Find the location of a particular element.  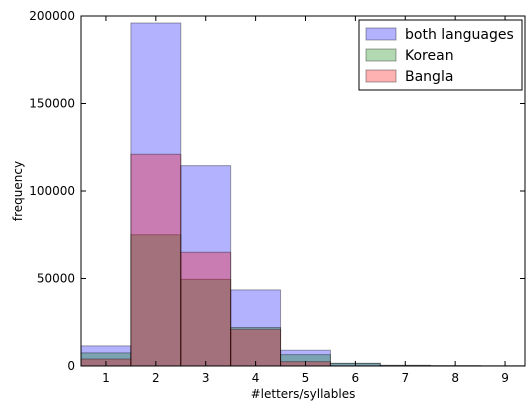

legend-box is located at coordinates (440, 55).